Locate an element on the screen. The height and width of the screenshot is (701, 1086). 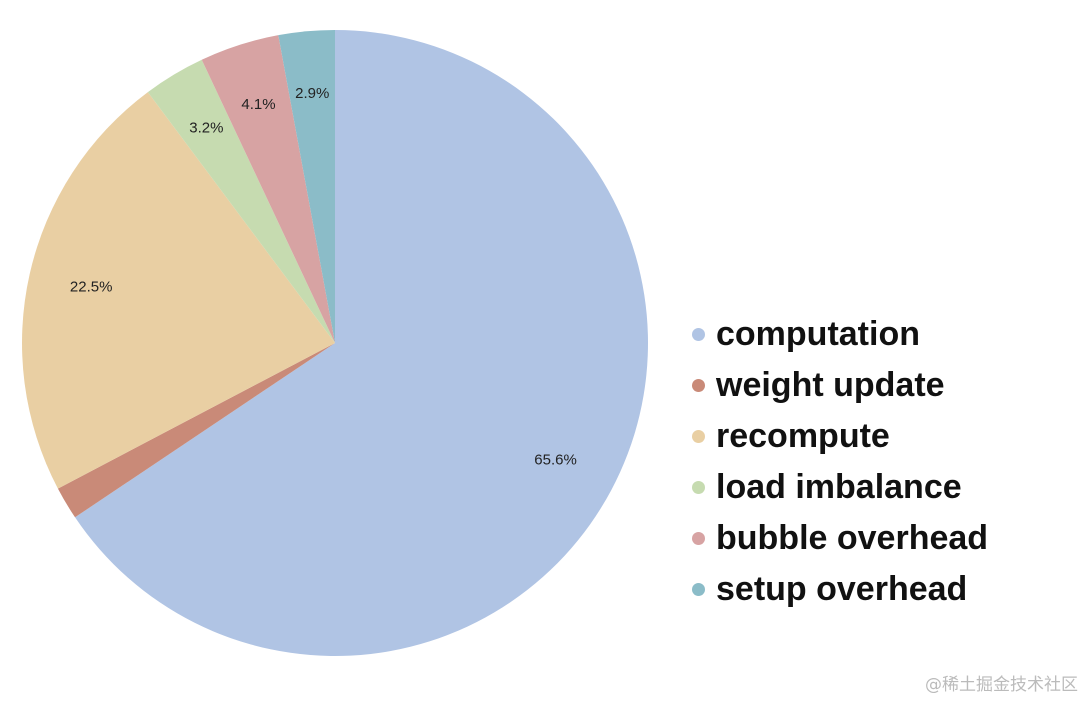
legend-label: computation is located at coordinates (818, 334).